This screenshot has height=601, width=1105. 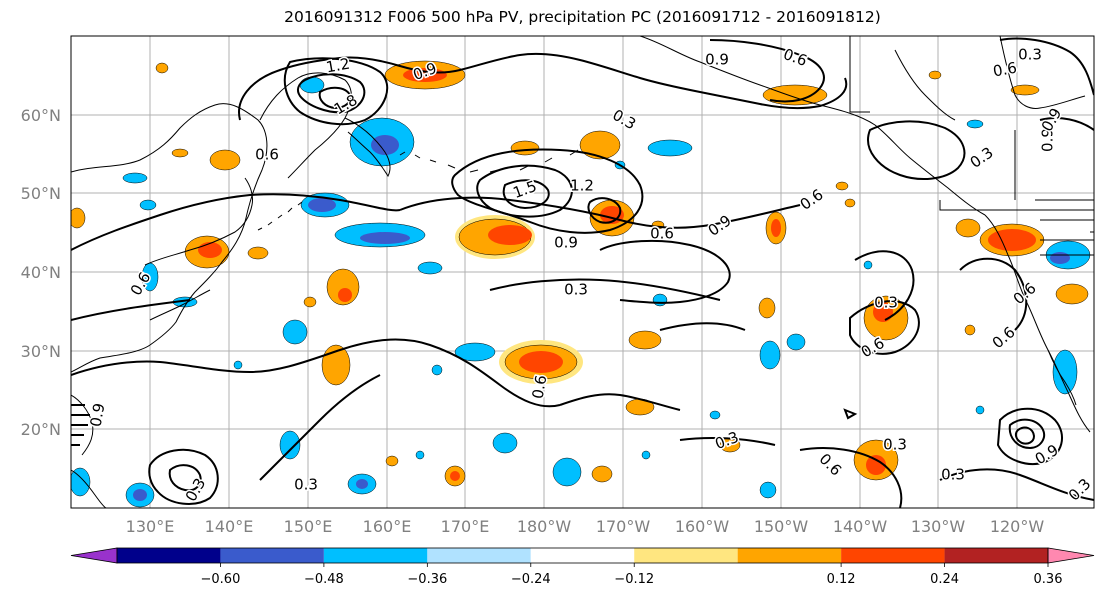 What do you see at coordinates (531, 579) in the screenshot?
I see `colorbar-tick-label: −0.24` at bounding box center [531, 579].